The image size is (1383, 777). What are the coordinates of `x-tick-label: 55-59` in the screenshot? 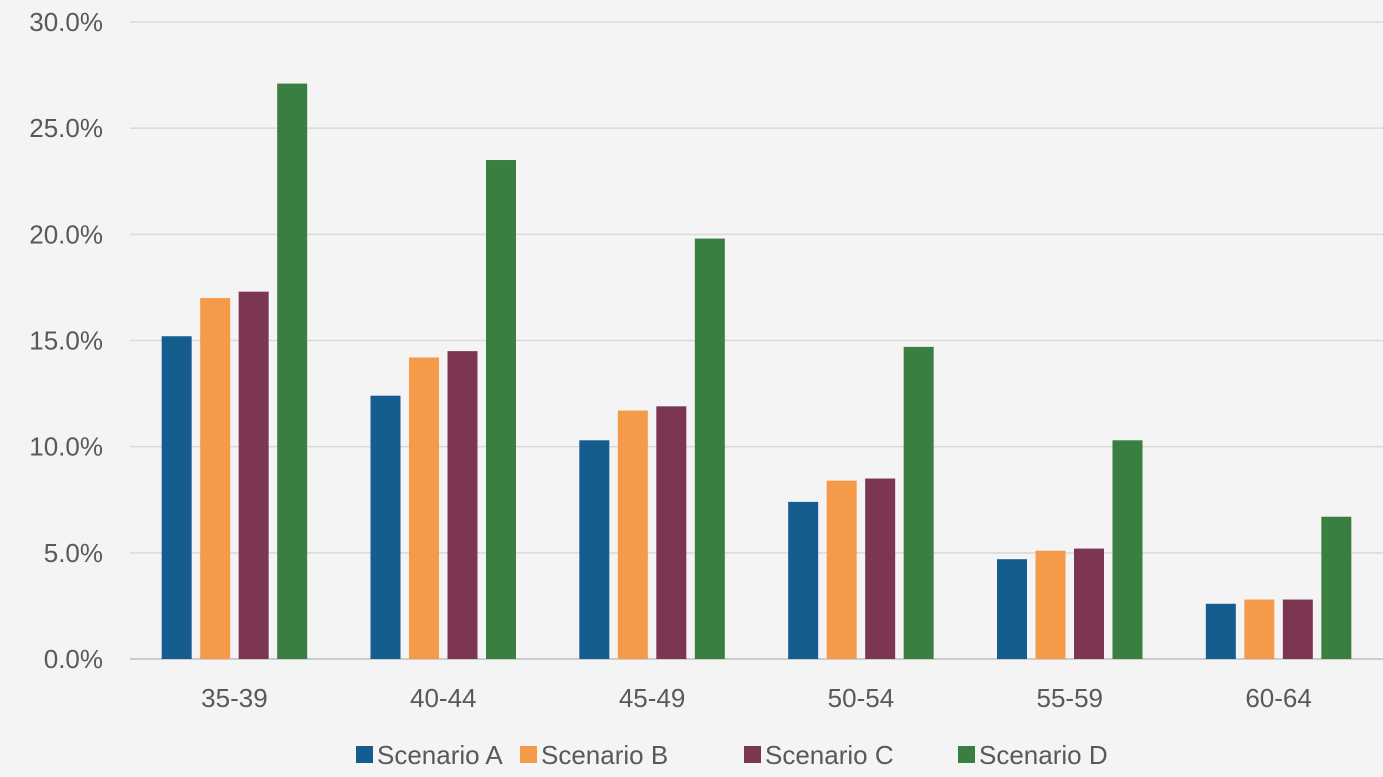 It's located at (1070, 698).